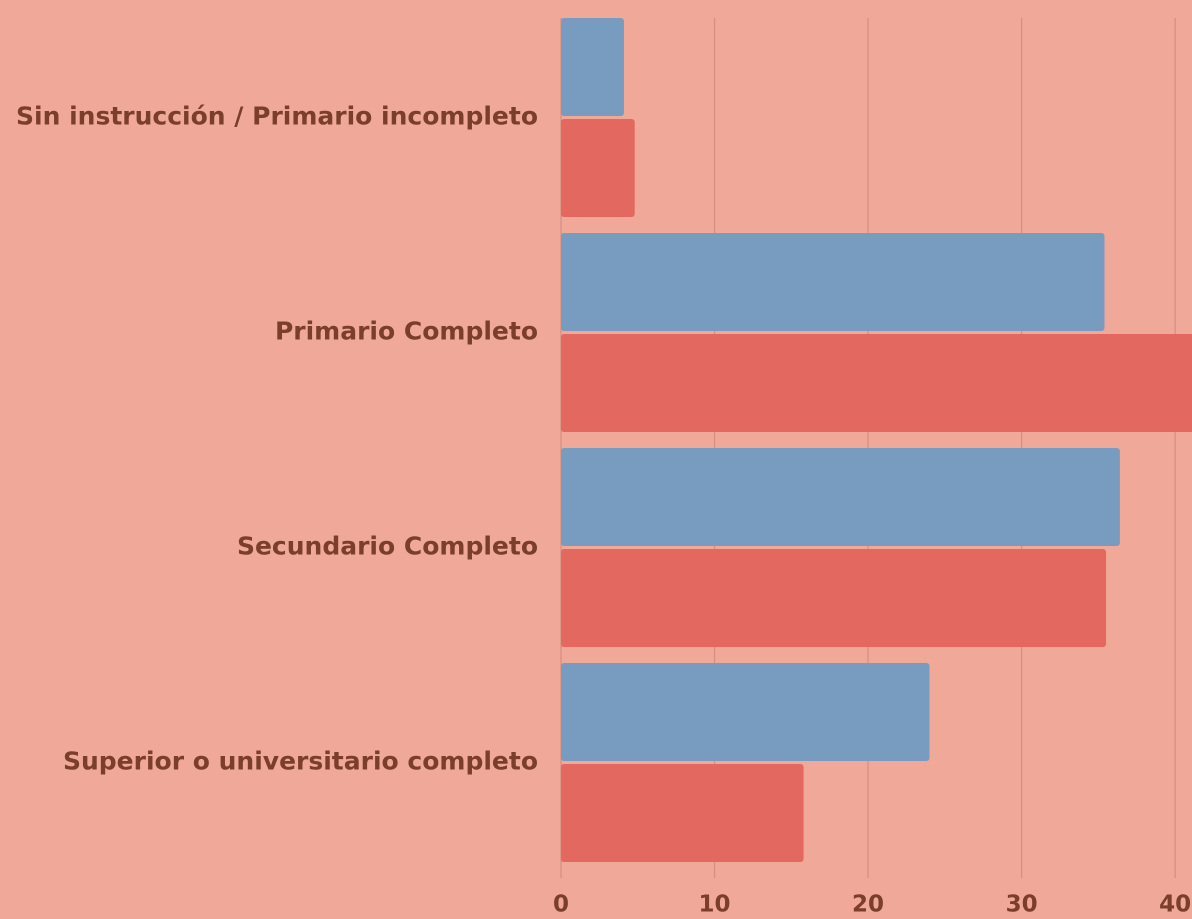 This screenshot has width=1192, height=919. Describe the element at coordinates (868, 905) in the screenshot. I see `x-tick-label: 20` at that location.